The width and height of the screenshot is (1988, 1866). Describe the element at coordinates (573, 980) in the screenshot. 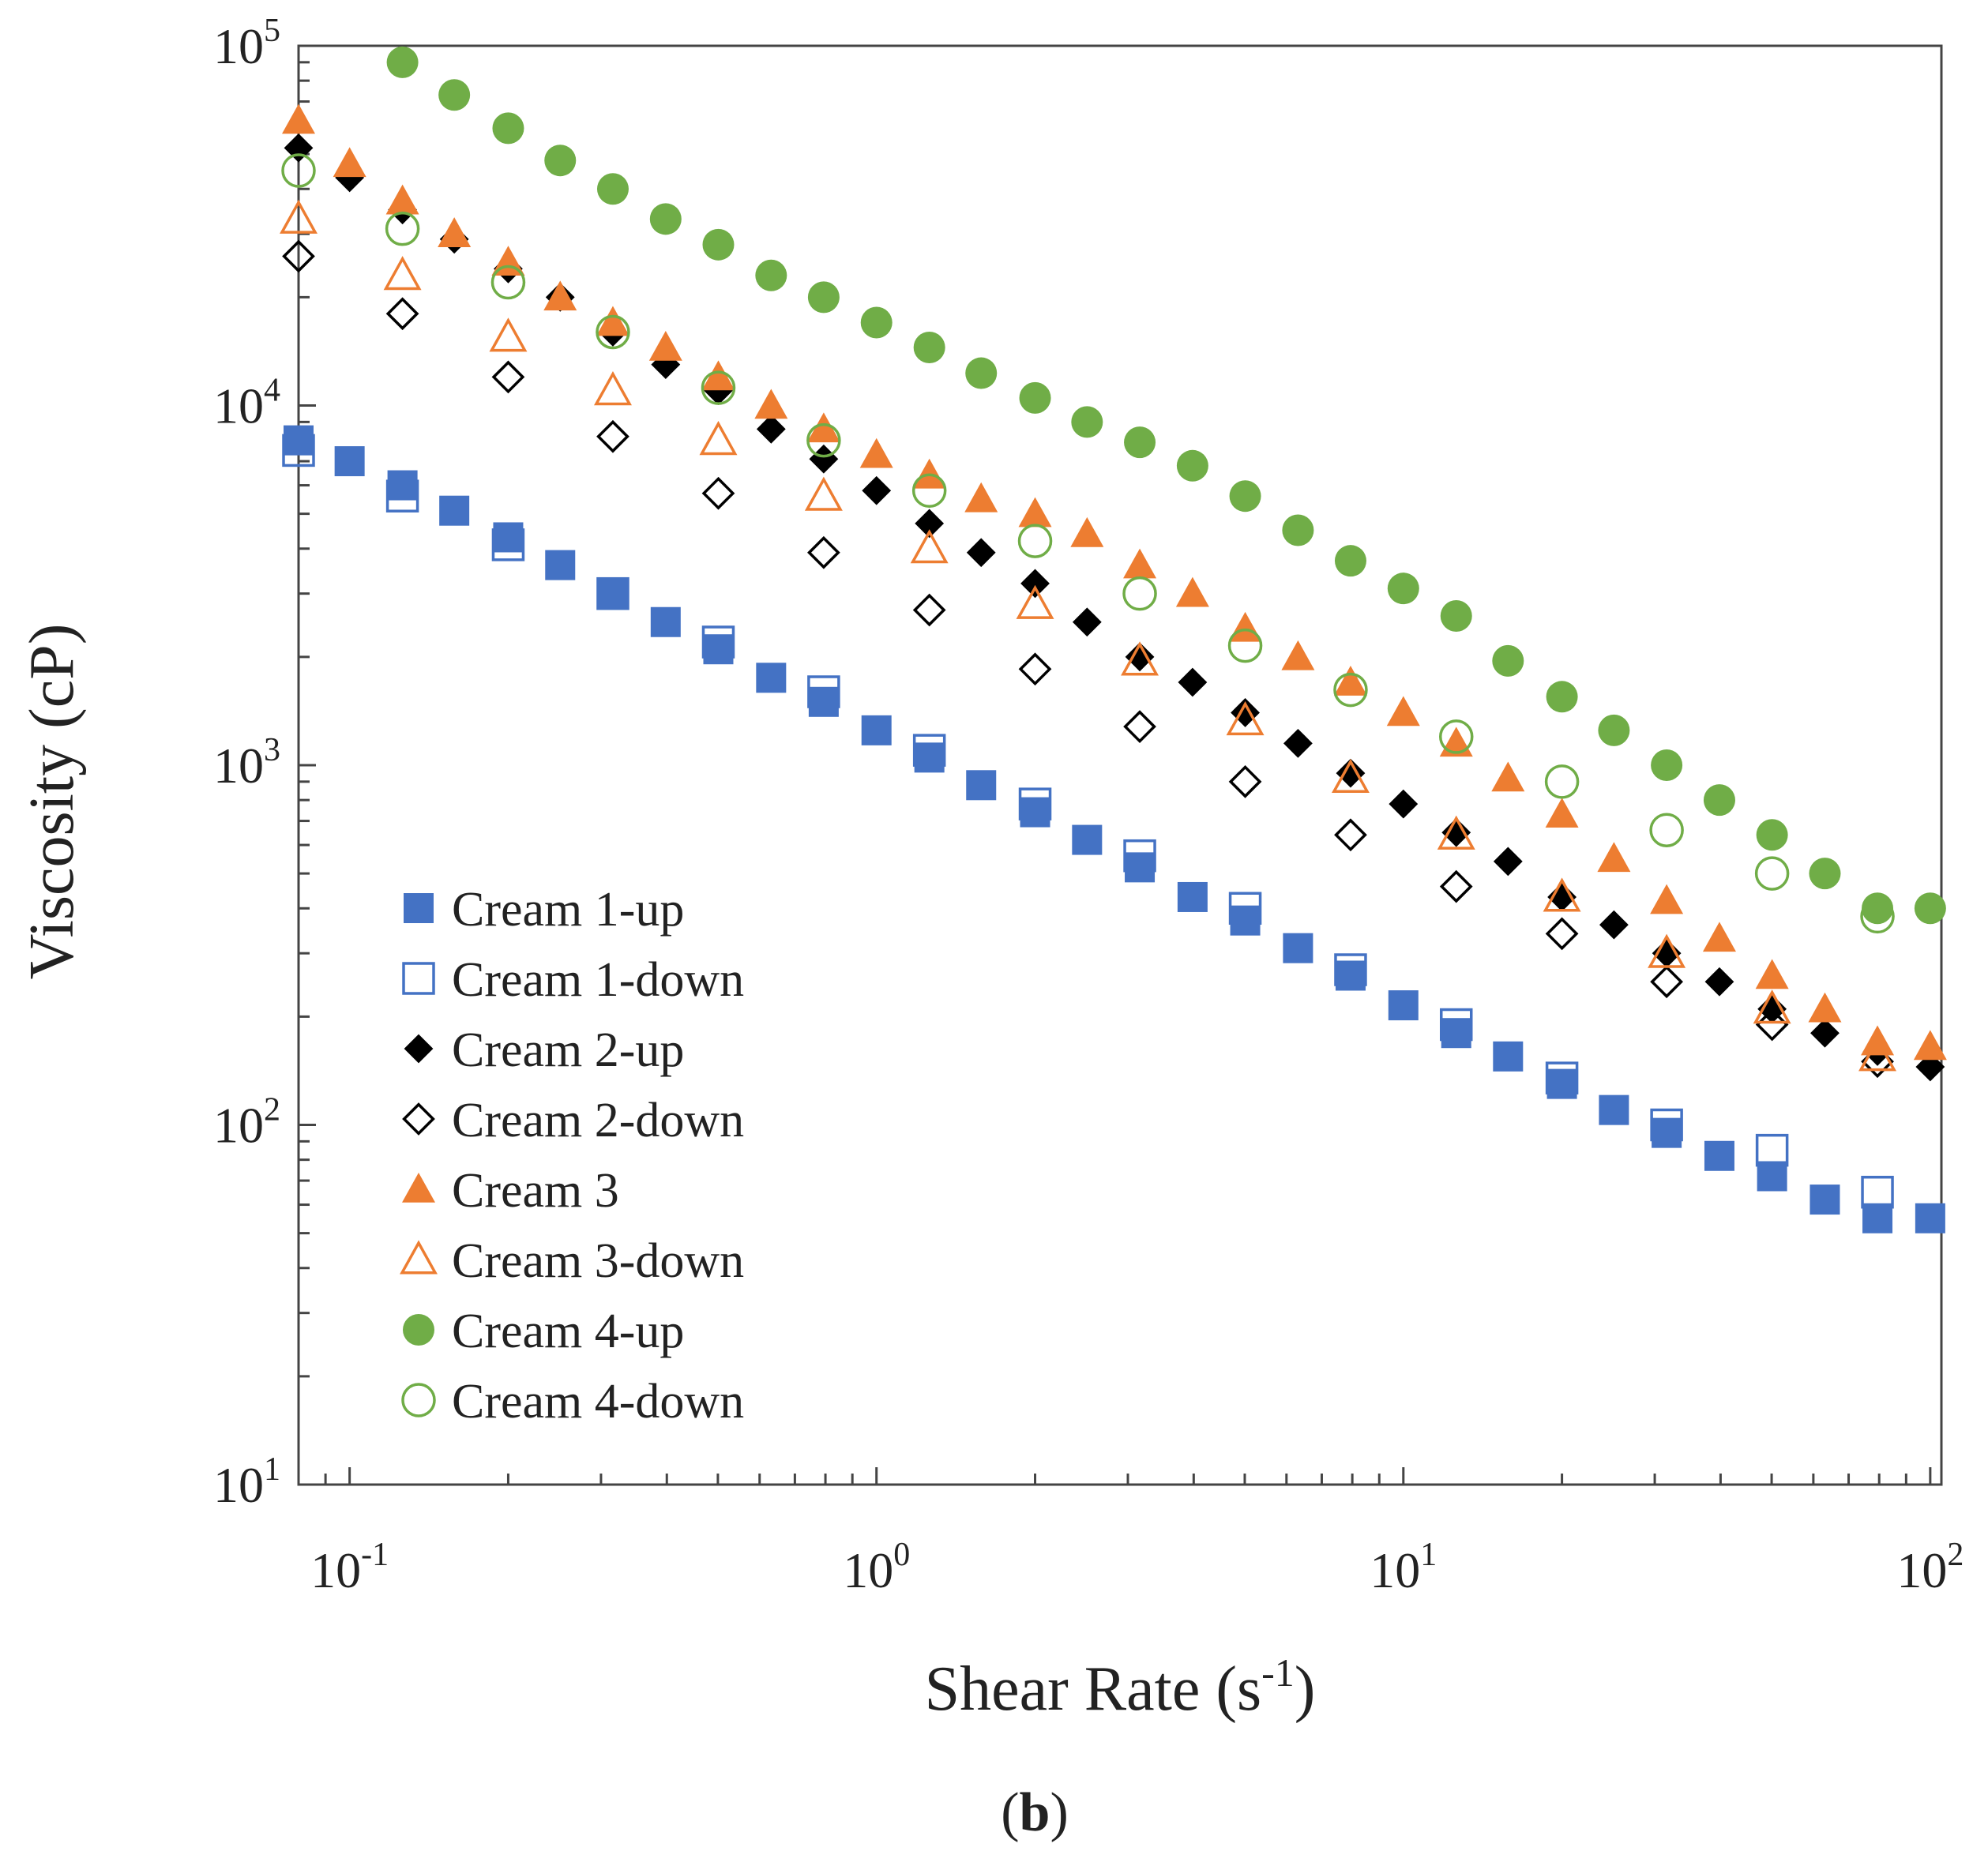

I see `legend-entry: Cream 1-down` at that location.